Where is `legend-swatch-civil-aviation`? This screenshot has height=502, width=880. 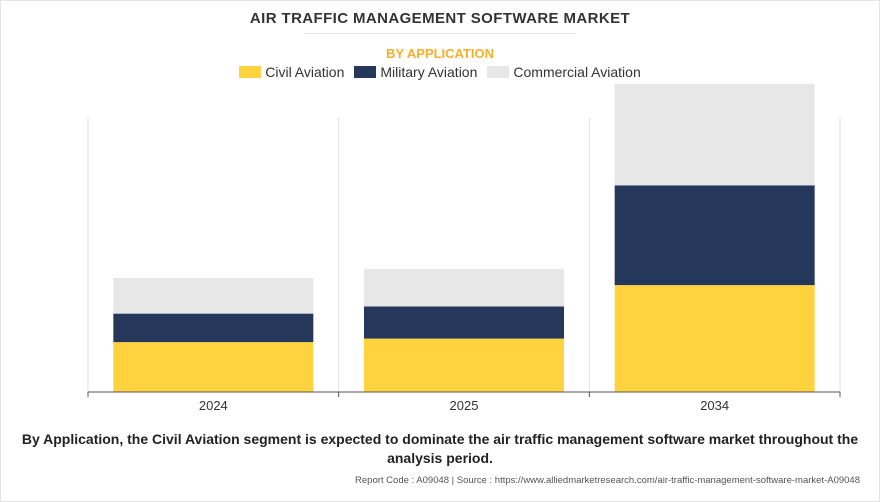 legend-swatch-civil-aviation is located at coordinates (250, 72).